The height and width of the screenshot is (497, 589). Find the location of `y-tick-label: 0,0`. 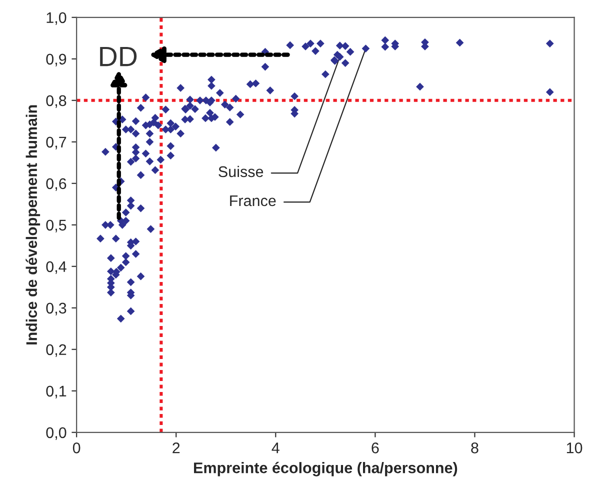

y-tick-label: 0,0 is located at coordinates (56, 433).